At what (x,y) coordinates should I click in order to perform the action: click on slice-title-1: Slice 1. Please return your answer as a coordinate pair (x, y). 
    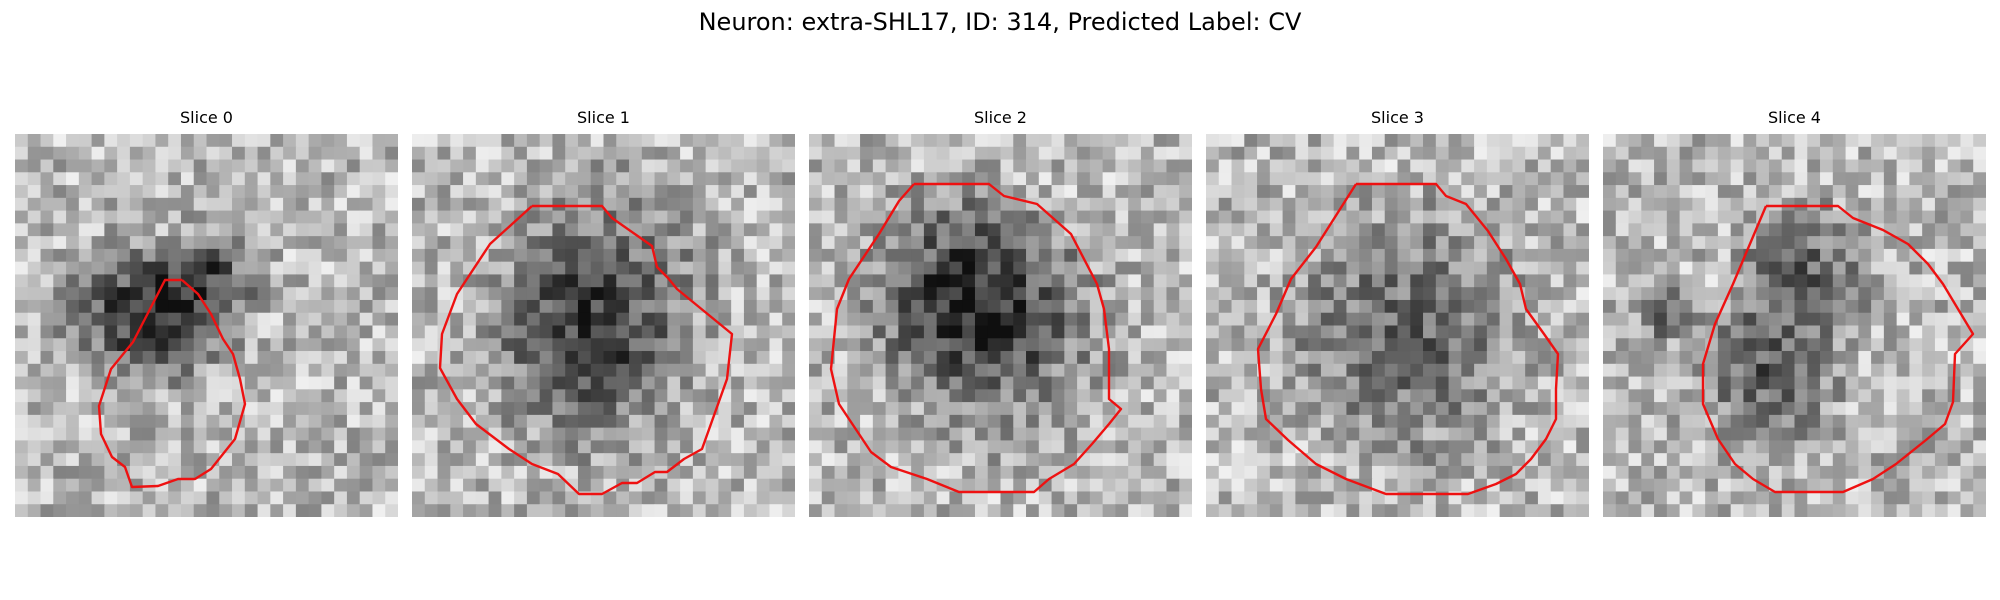
    Looking at the image, I should click on (603, 117).